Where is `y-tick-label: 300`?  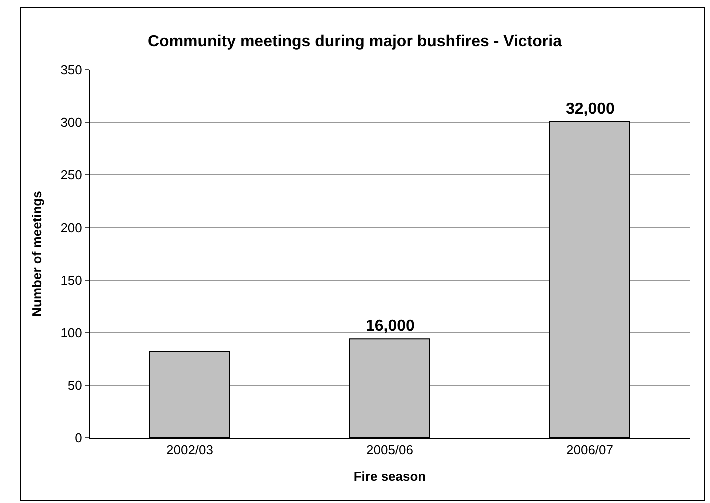
y-tick-label: 300 is located at coordinates (71, 122).